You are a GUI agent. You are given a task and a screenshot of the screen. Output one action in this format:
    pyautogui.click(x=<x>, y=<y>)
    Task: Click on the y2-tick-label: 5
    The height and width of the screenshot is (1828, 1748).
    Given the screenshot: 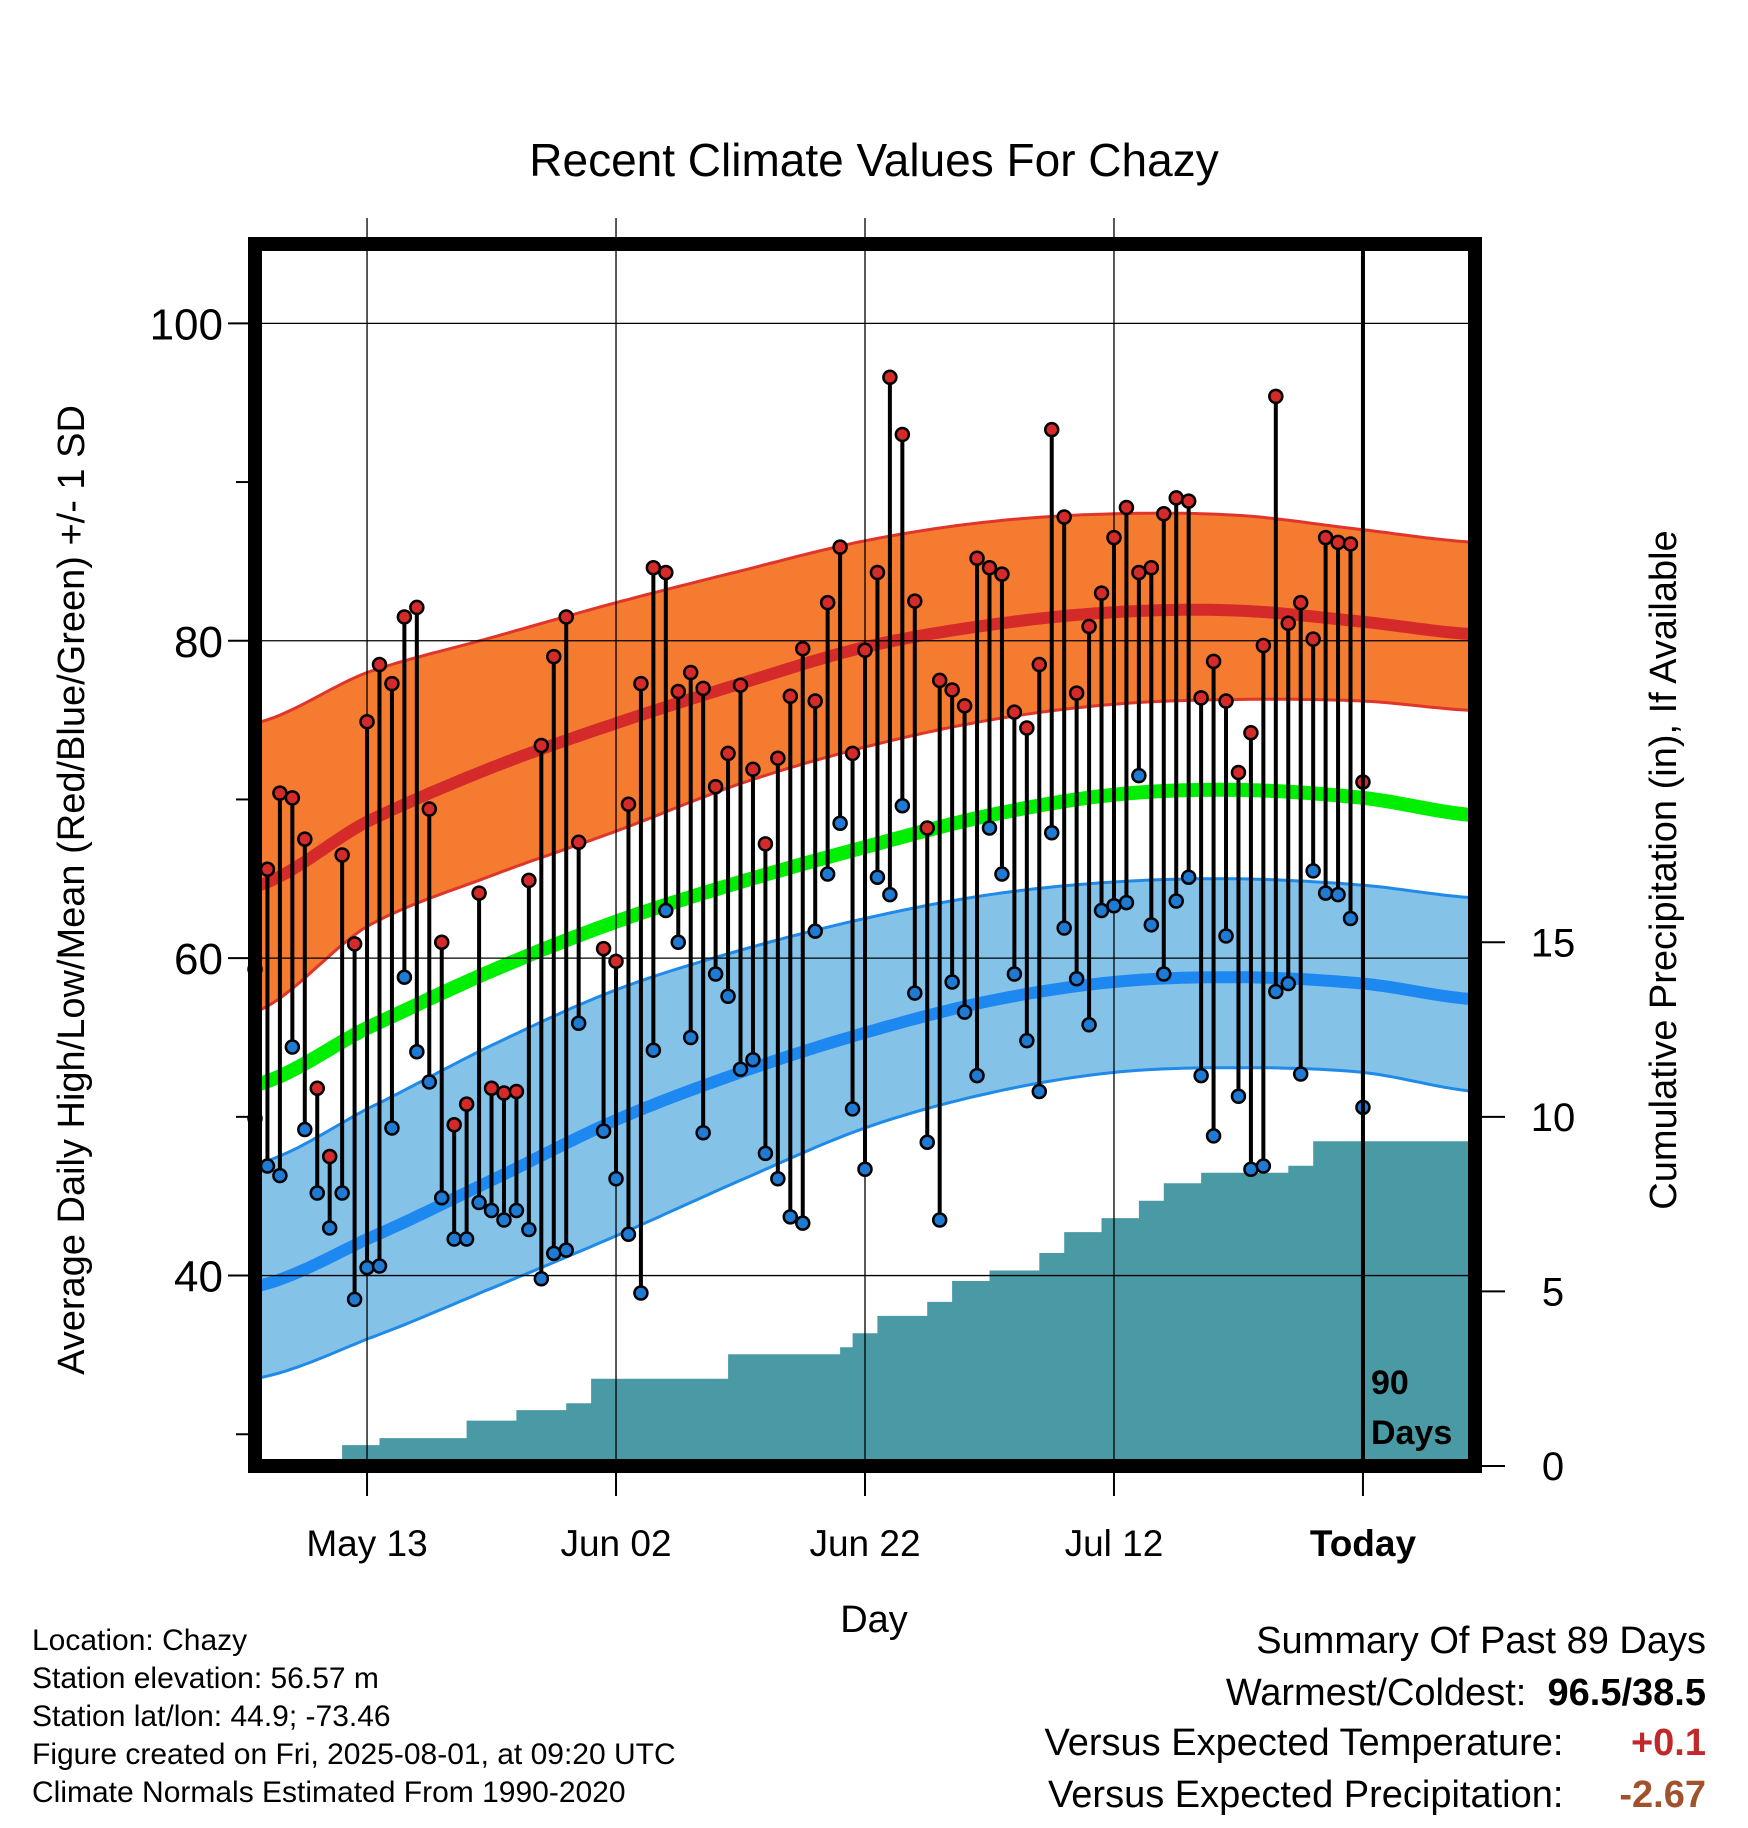 What is the action you would take?
    pyautogui.click(x=1553, y=1292)
    